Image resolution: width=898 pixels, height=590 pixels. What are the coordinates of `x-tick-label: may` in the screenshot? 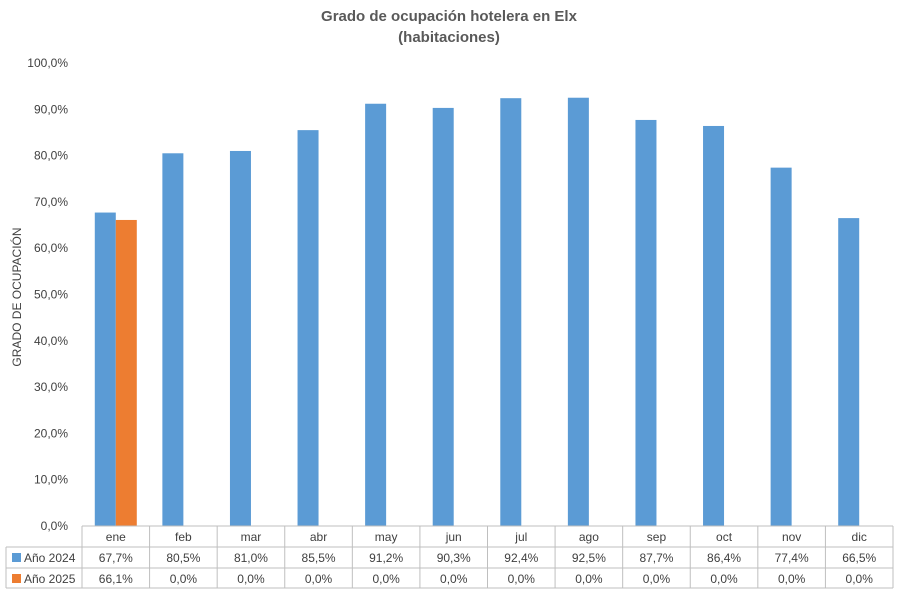 It's located at (386, 537).